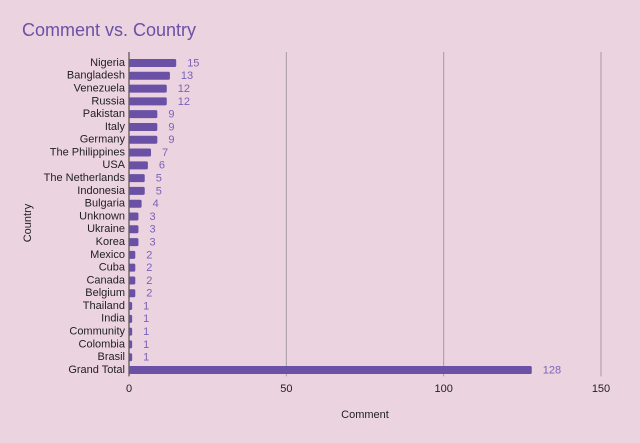 This screenshot has width=640, height=443. What do you see at coordinates (111, 357) in the screenshot?
I see `y-tick-label: Brasil` at bounding box center [111, 357].